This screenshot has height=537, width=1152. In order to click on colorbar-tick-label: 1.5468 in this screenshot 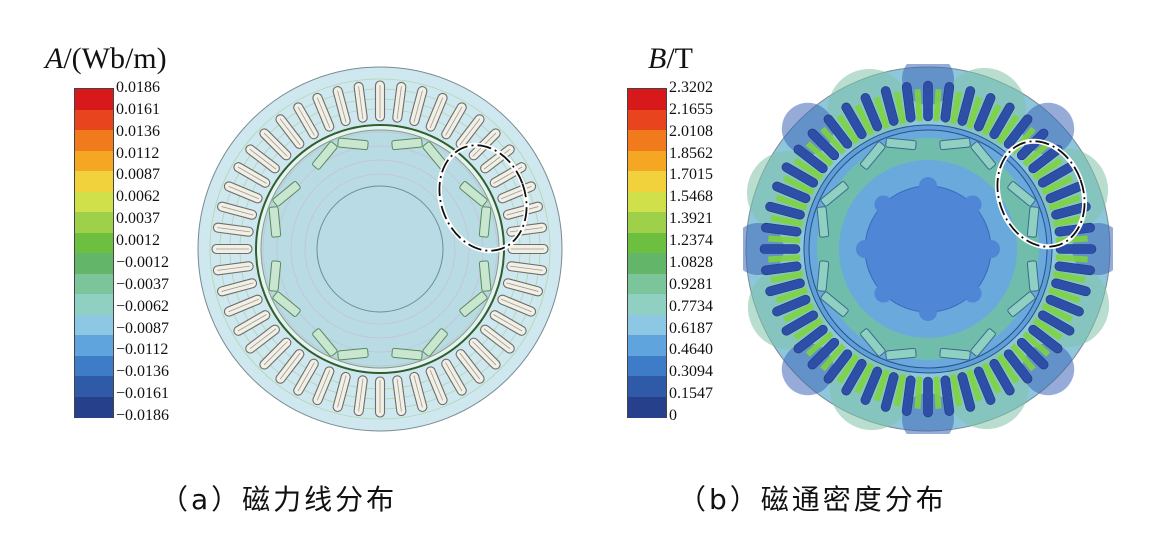, I will do `click(691, 197)`.